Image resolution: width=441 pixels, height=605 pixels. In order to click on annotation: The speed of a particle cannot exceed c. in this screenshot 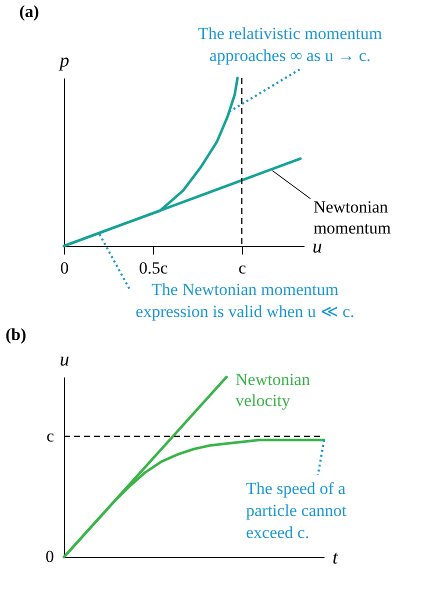, I will do `click(296, 510)`.